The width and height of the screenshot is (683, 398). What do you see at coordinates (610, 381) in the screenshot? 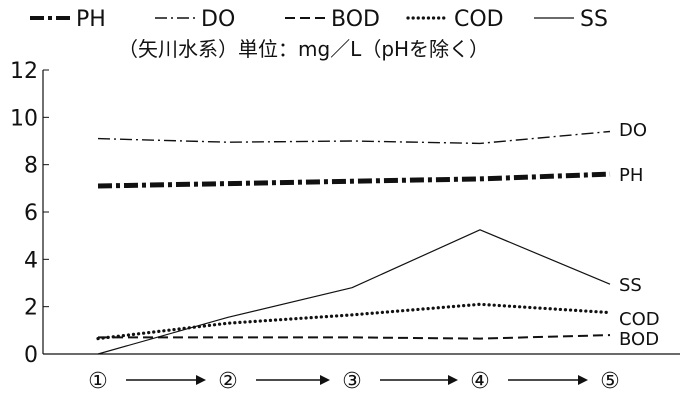
I see `x-tick-label: ⑤` at bounding box center [610, 381].